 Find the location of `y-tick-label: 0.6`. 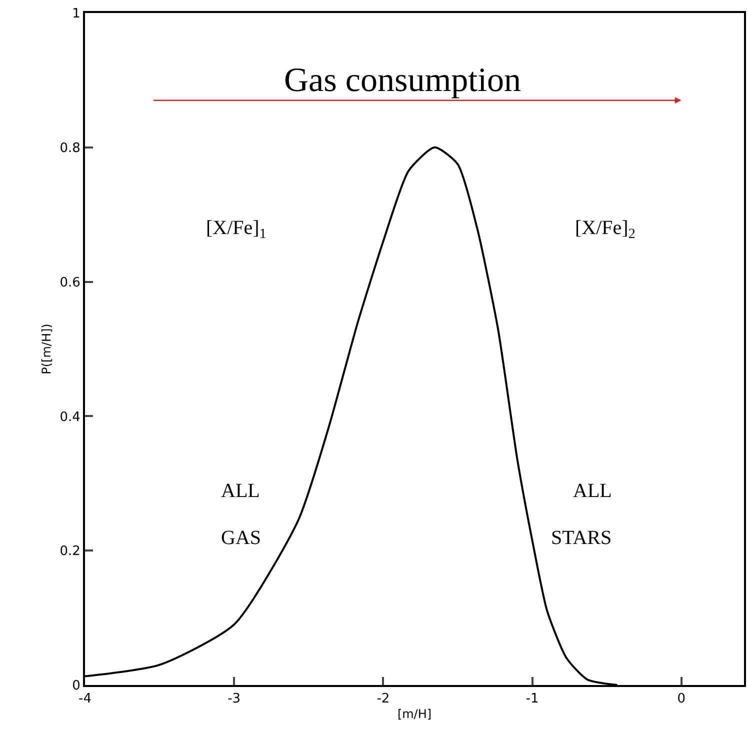

y-tick-label: 0.6 is located at coordinates (70, 282).